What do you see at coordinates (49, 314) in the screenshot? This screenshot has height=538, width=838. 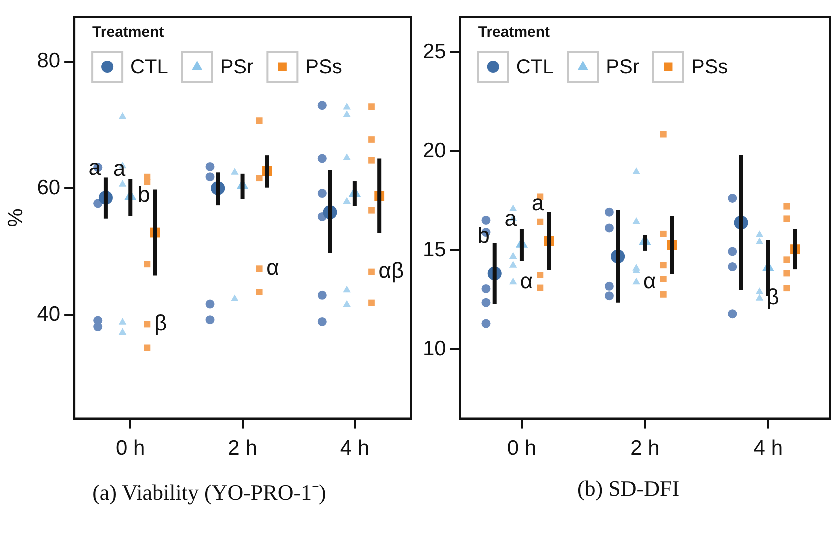 I see `y-tick-label: 40` at bounding box center [49, 314].